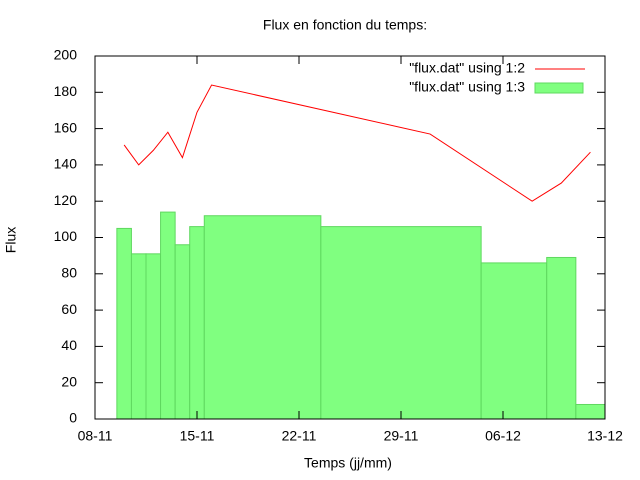 Image resolution: width=640 pixels, height=480 pixels. I want to click on y-tick-label: 180, so click(66, 91).